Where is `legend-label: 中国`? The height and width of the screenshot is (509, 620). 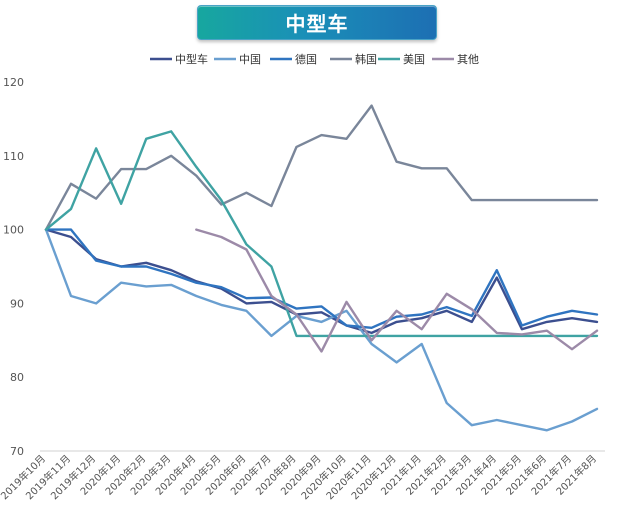 legend-label: 中国 is located at coordinates (250, 59).